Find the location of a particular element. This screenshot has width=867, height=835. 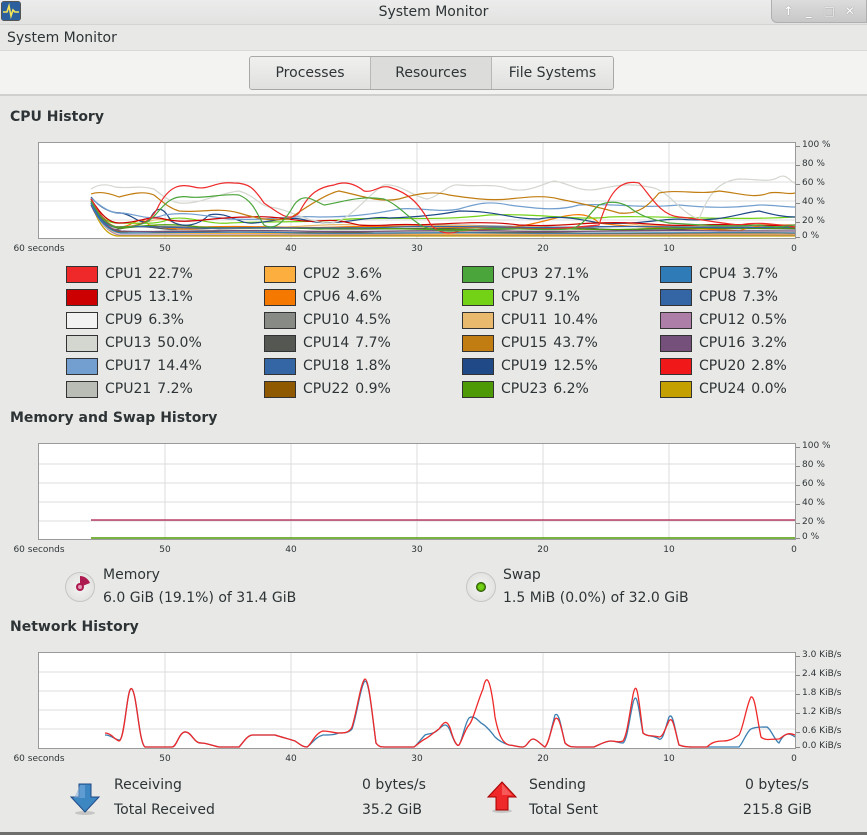

cpu-name: CPU12 is located at coordinates (722, 320).